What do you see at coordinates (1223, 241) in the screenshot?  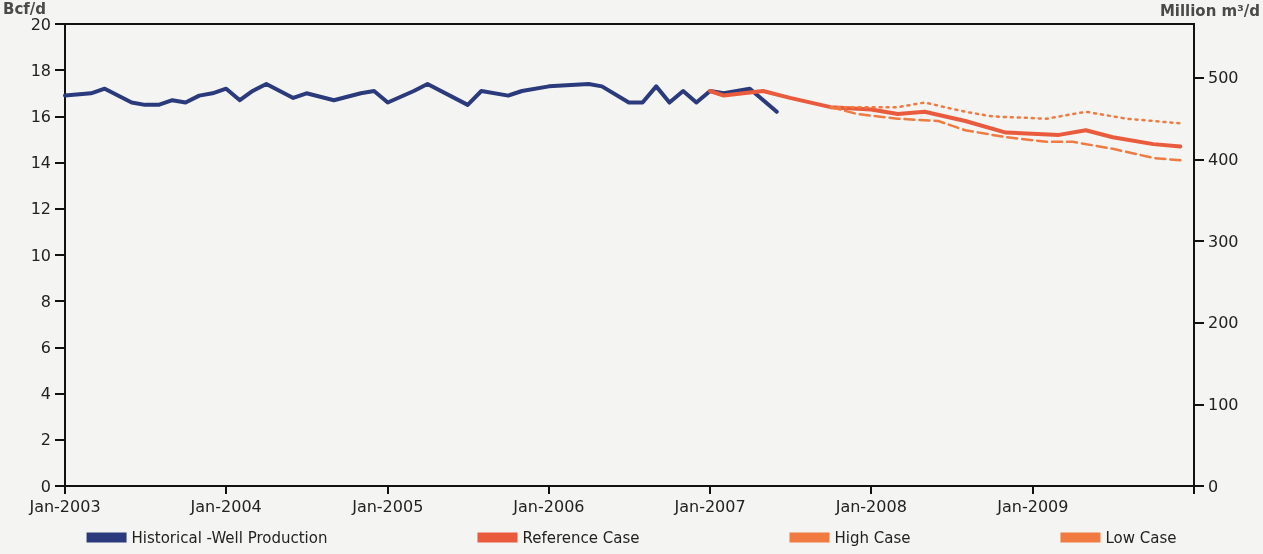 I see `y2-tick-label: 300` at bounding box center [1223, 241].